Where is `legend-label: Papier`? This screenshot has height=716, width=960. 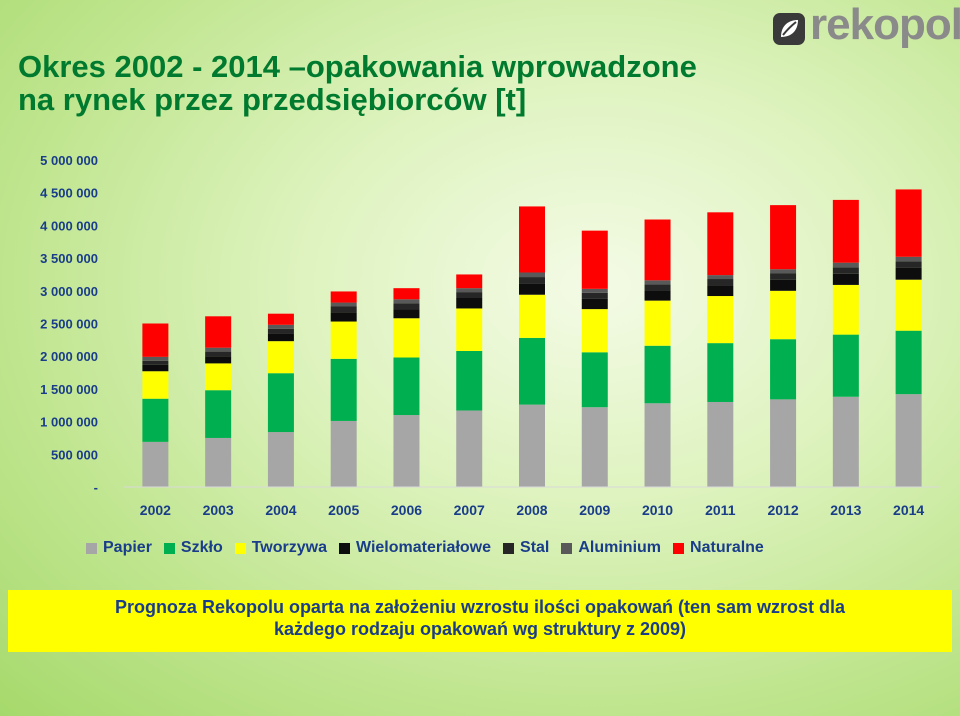
legend-label: Papier is located at coordinates (127, 547).